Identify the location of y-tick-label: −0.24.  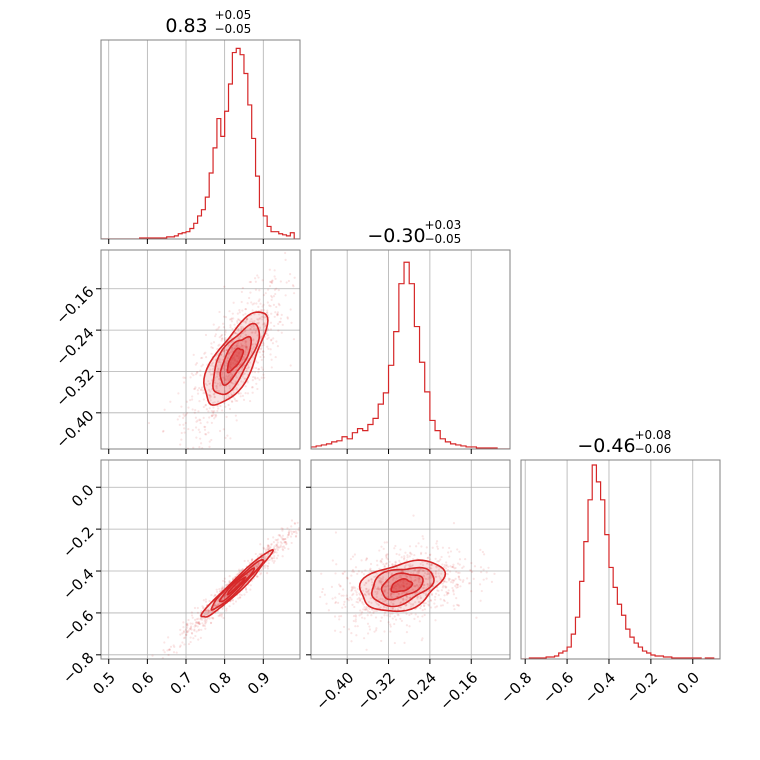
(74, 346).